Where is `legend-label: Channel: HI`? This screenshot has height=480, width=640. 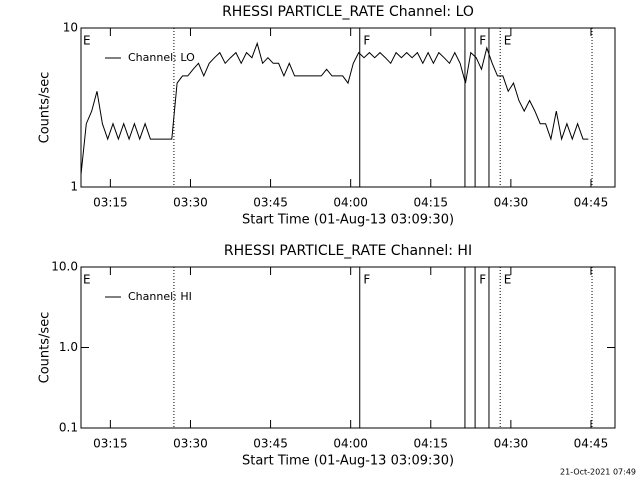
legend-label: Channel: HI is located at coordinates (160, 296).